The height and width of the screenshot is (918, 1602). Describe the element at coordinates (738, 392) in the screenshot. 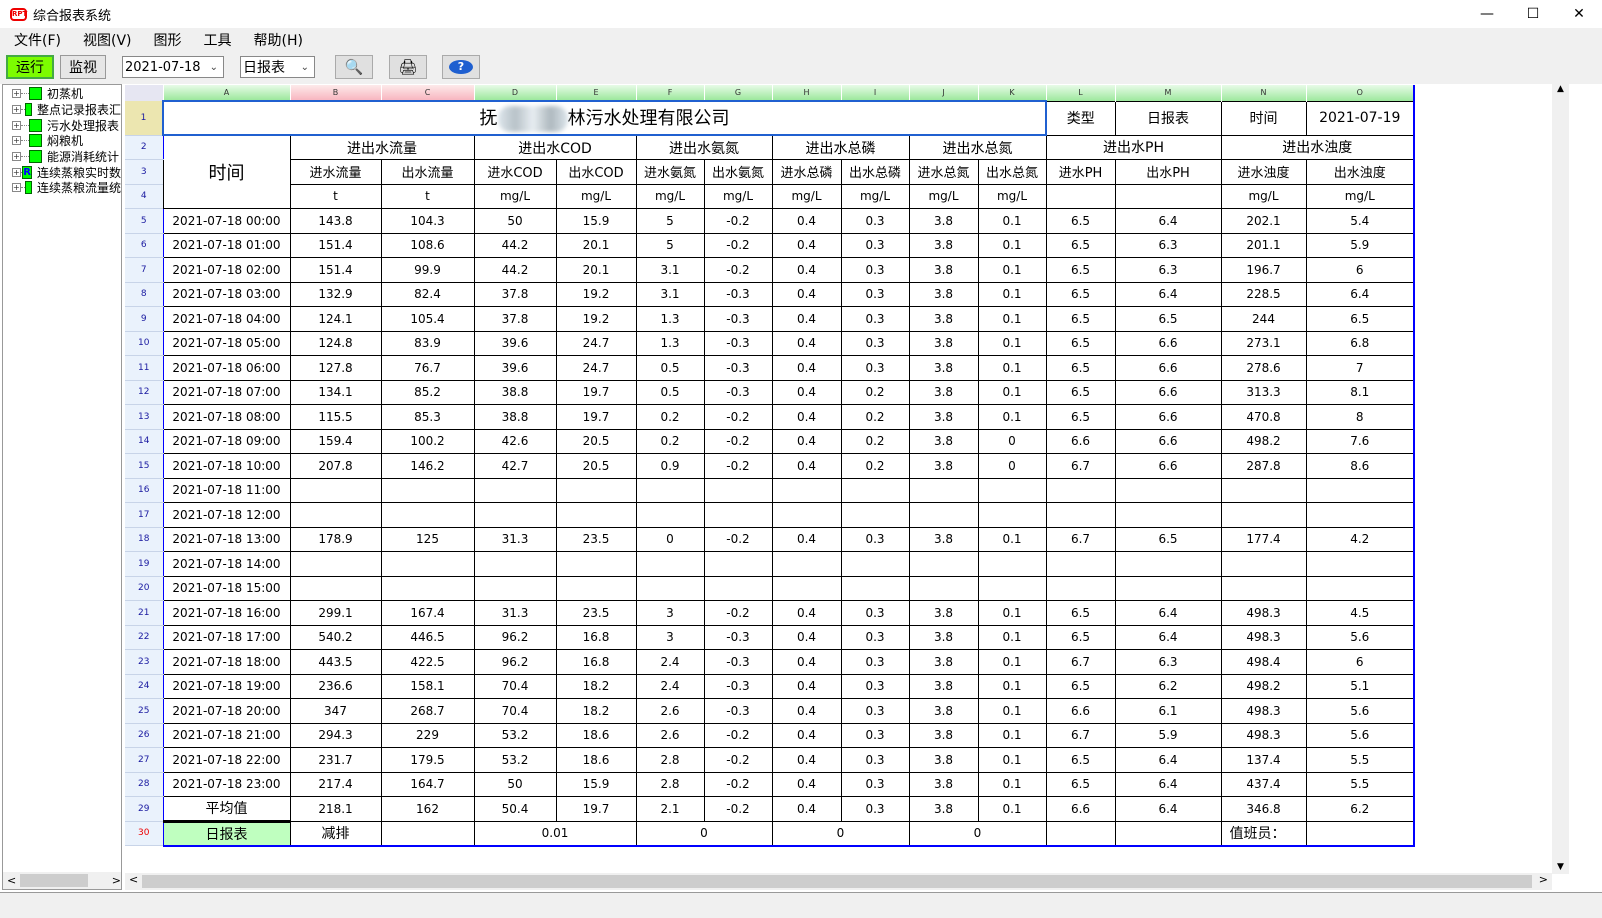

I see `cell: -0.3` at that location.